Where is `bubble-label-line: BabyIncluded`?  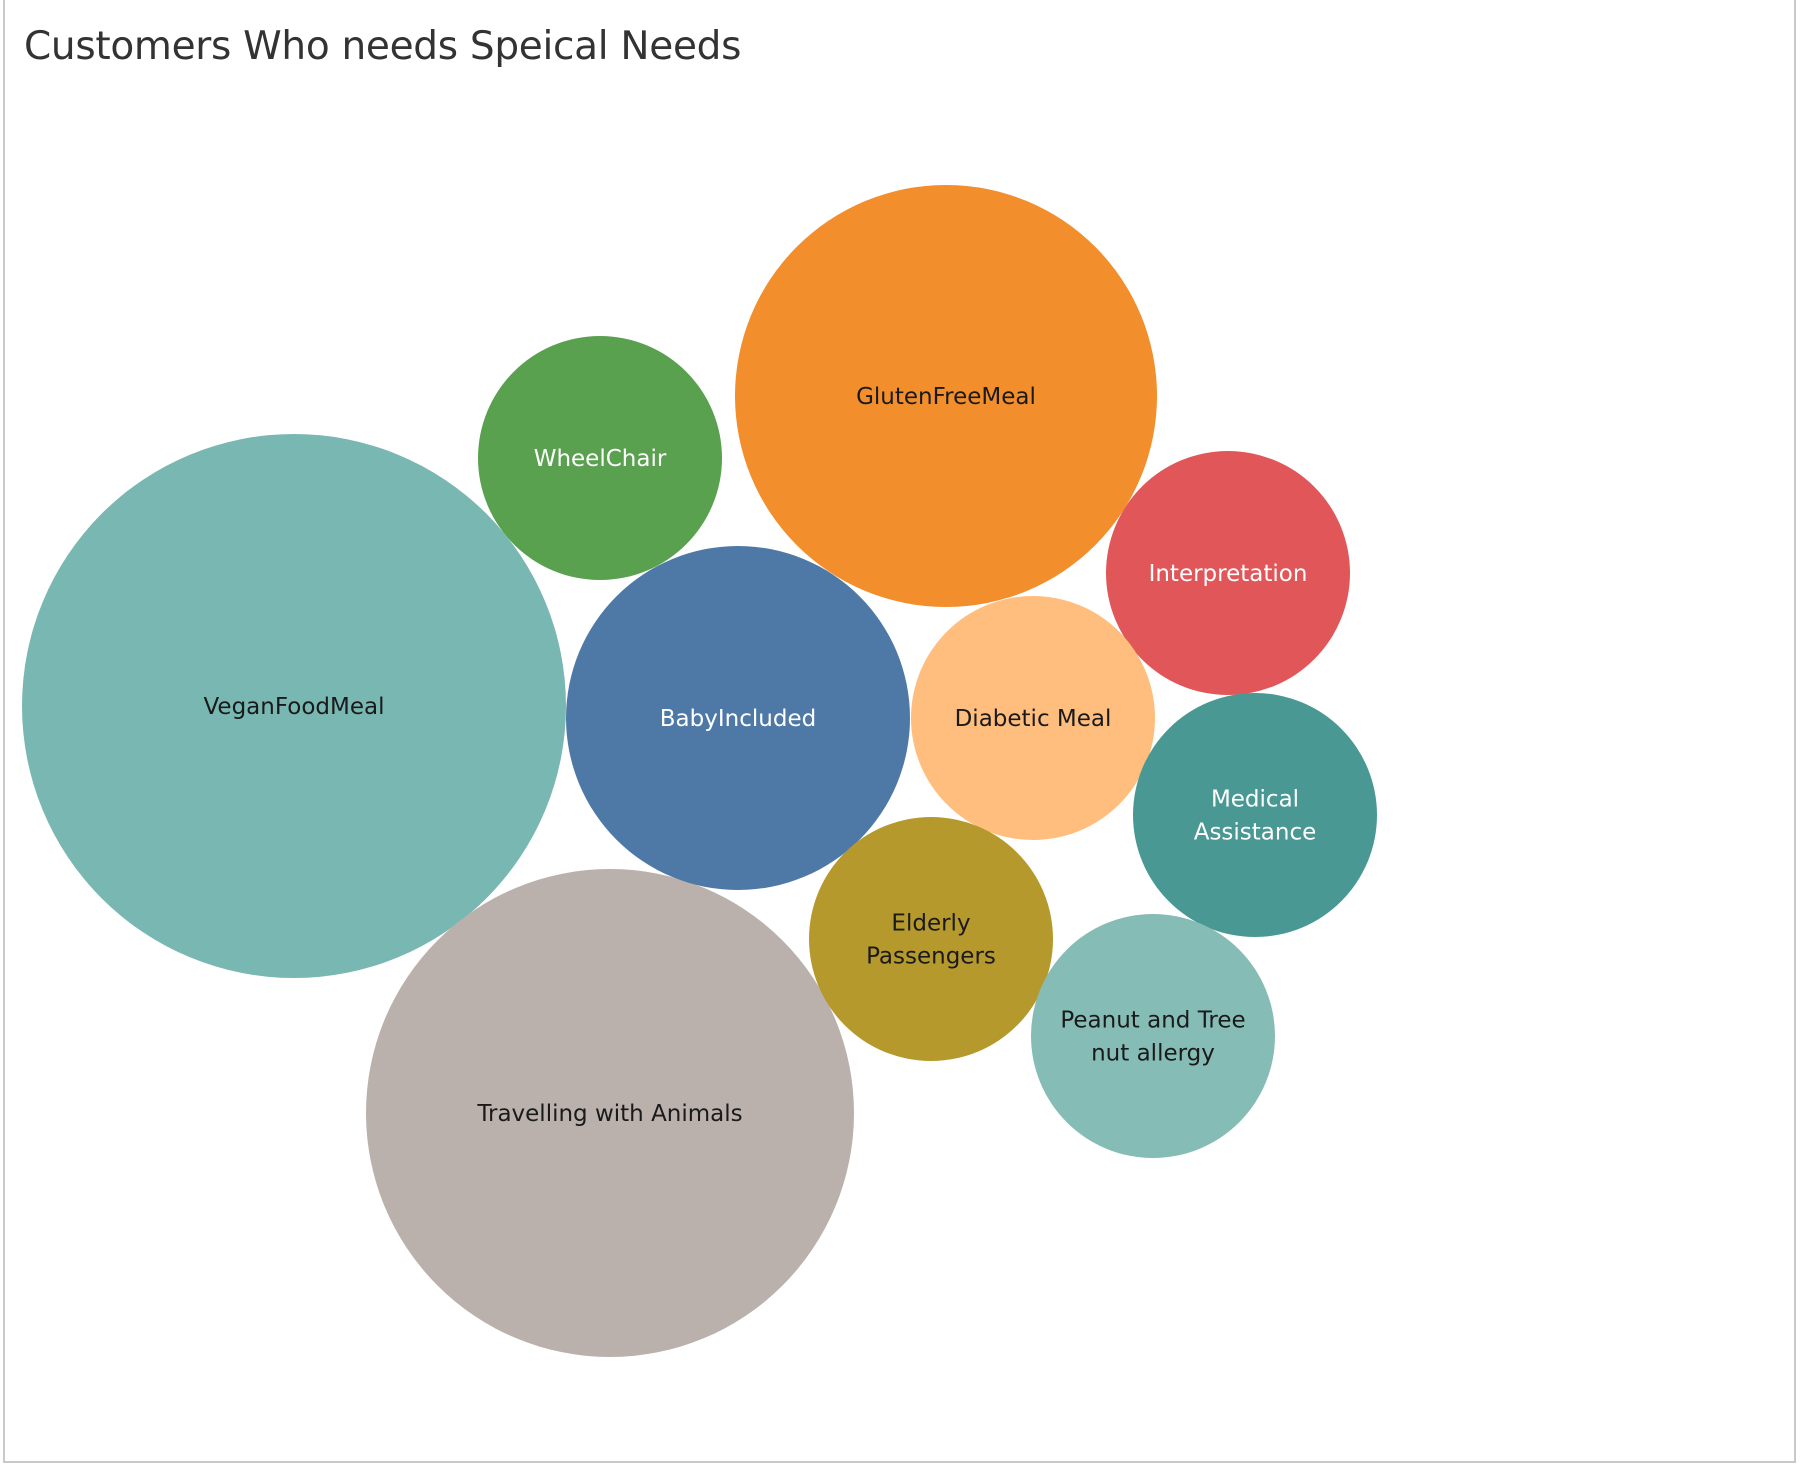
bubble-label-line: BabyIncluded is located at coordinates (738, 719).